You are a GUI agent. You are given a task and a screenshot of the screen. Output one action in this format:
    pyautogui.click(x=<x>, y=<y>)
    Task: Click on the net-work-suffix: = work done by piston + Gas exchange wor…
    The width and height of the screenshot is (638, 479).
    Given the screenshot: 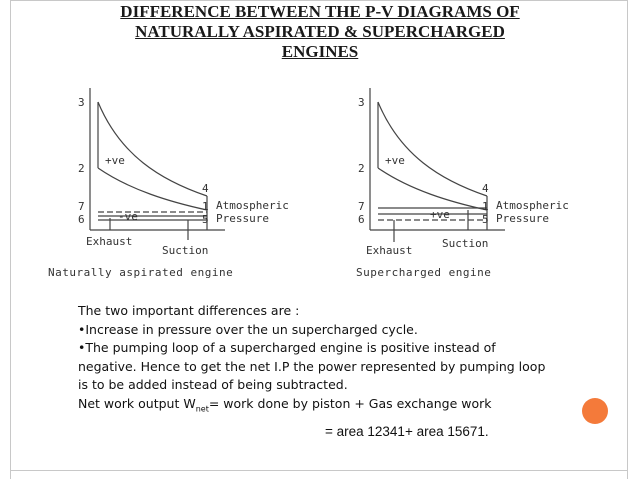 What is the action you would take?
    pyautogui.click(x=350, y=403)
    